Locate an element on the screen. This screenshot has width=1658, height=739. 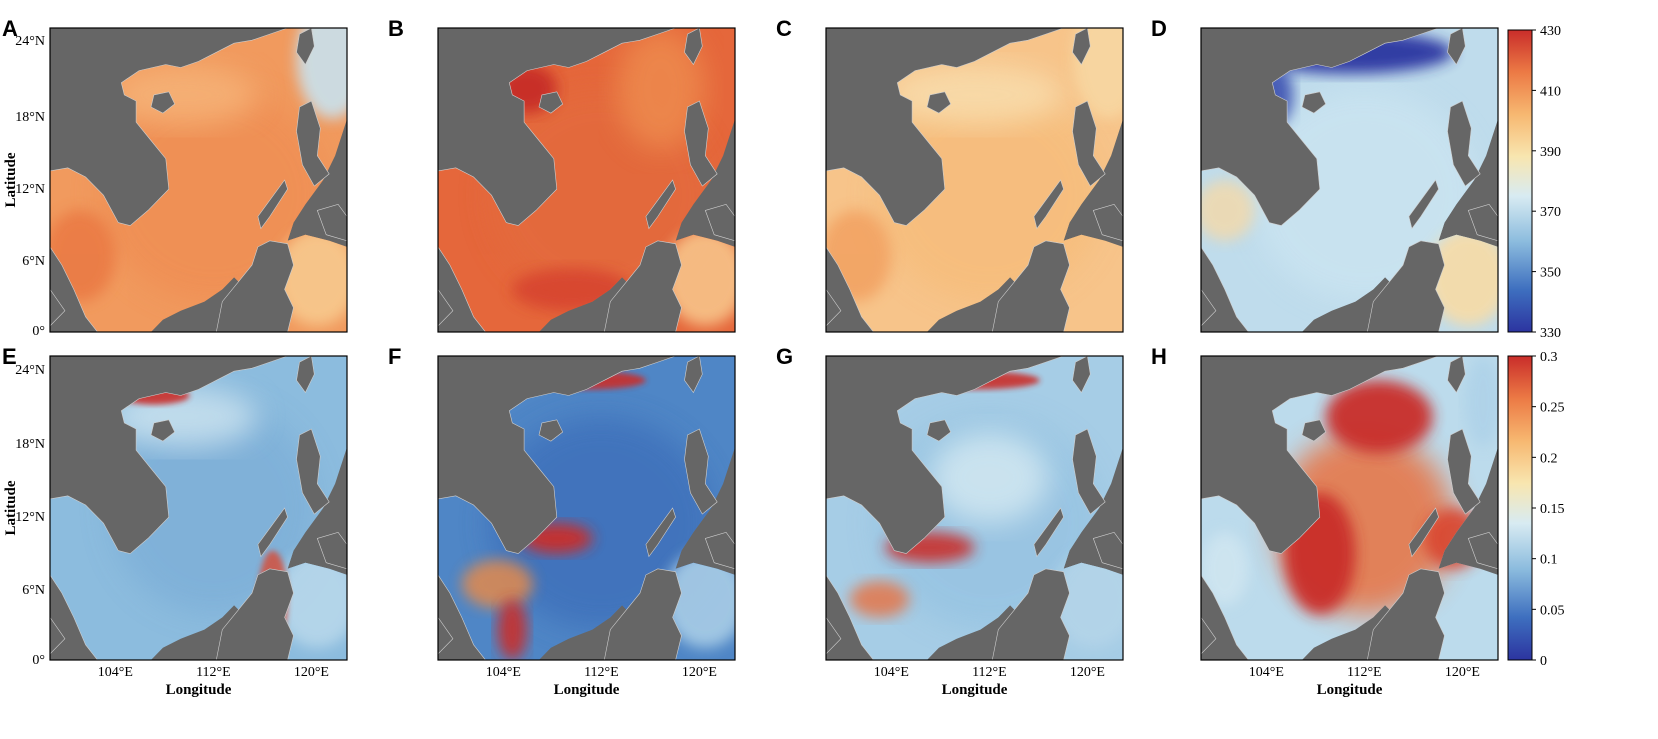
lat-tick-0: 0° is located at coordinates (38, 331).